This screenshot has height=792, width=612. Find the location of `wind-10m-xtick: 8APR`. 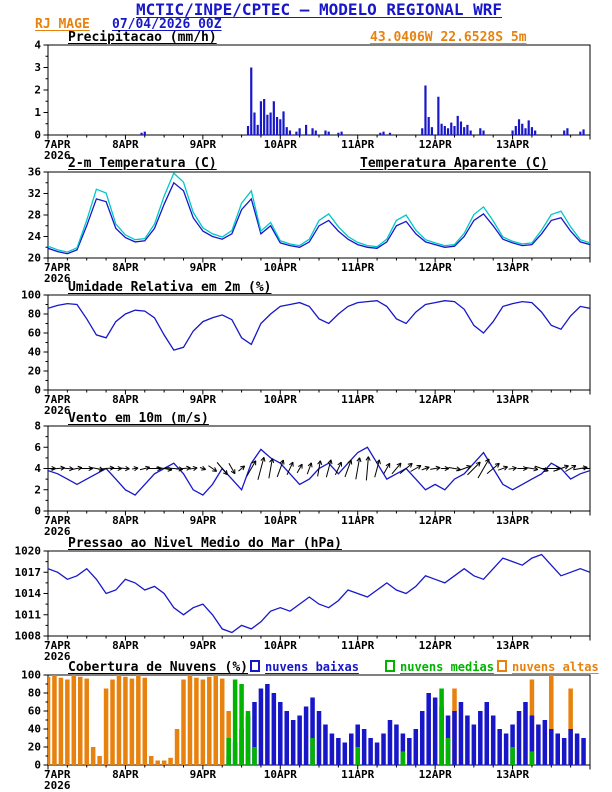

wind-10m-xtick: 8APR is located at coordinates (125, 520).